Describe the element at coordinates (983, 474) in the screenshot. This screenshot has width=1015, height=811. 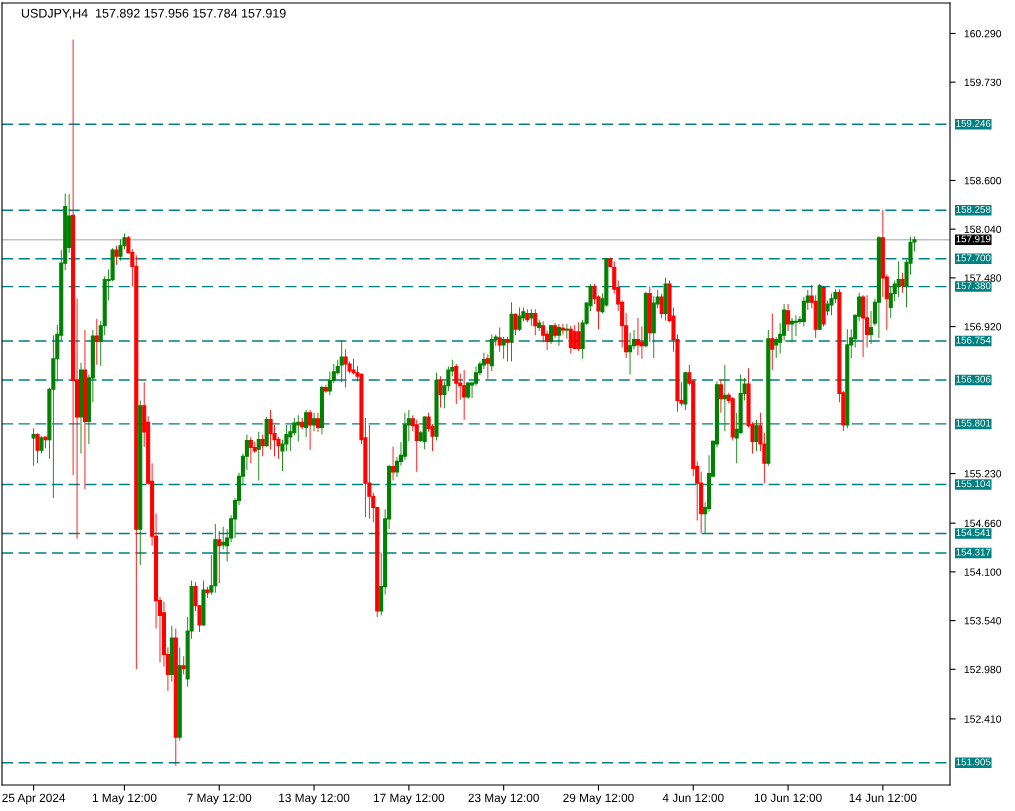
I see `y-tick-label: 155.230` at that location.